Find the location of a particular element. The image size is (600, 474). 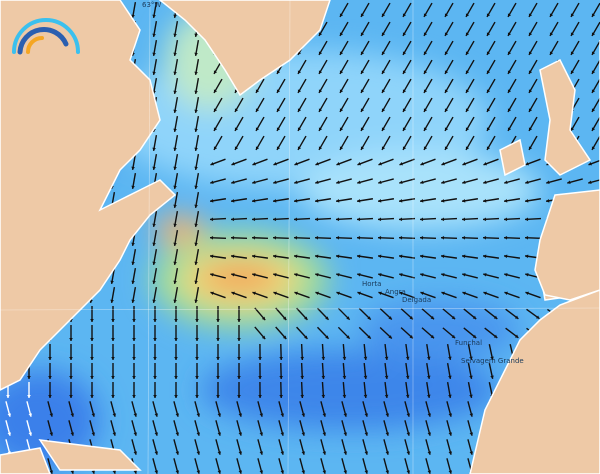

africa is located at coordinates (534, 381).